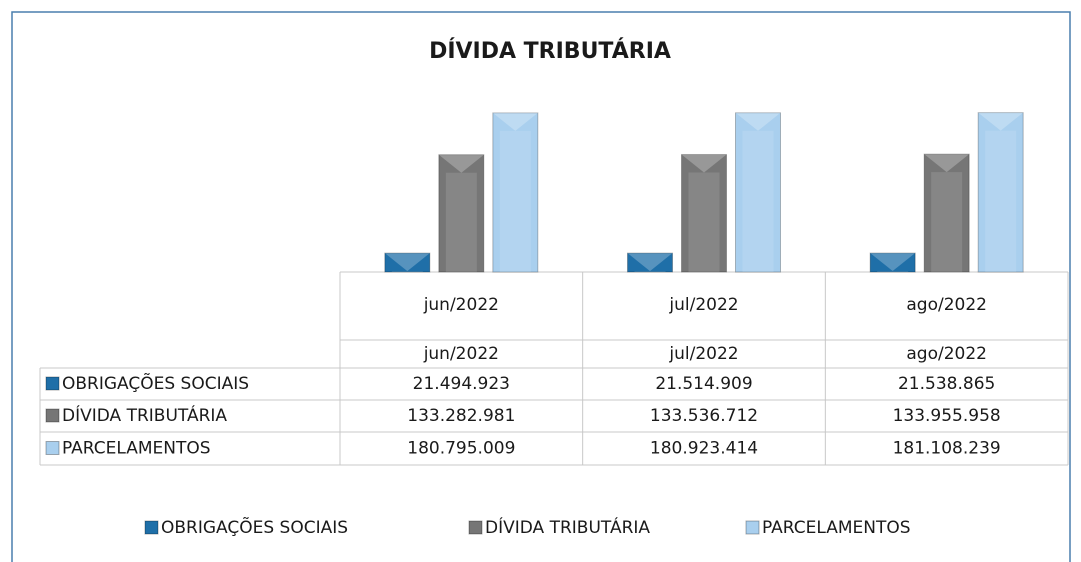  What do you see at coordinates (144, 415) in the screenshot?
I see `table-row-label: DÍVIDA TRIBUTÁRIA` at bounding box center [144, 415].